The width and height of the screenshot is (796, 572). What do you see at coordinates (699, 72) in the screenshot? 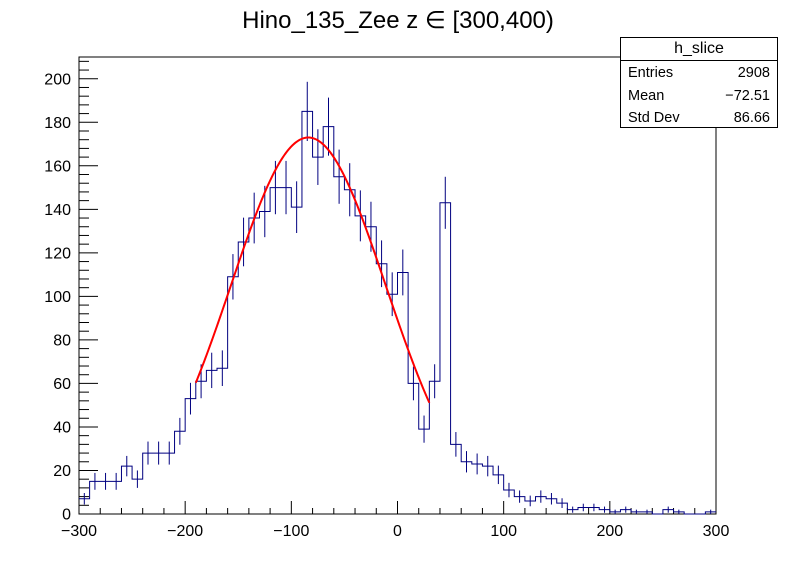
I see `stats-row-entries: Entries 2908` at bounding box center [699, 72].